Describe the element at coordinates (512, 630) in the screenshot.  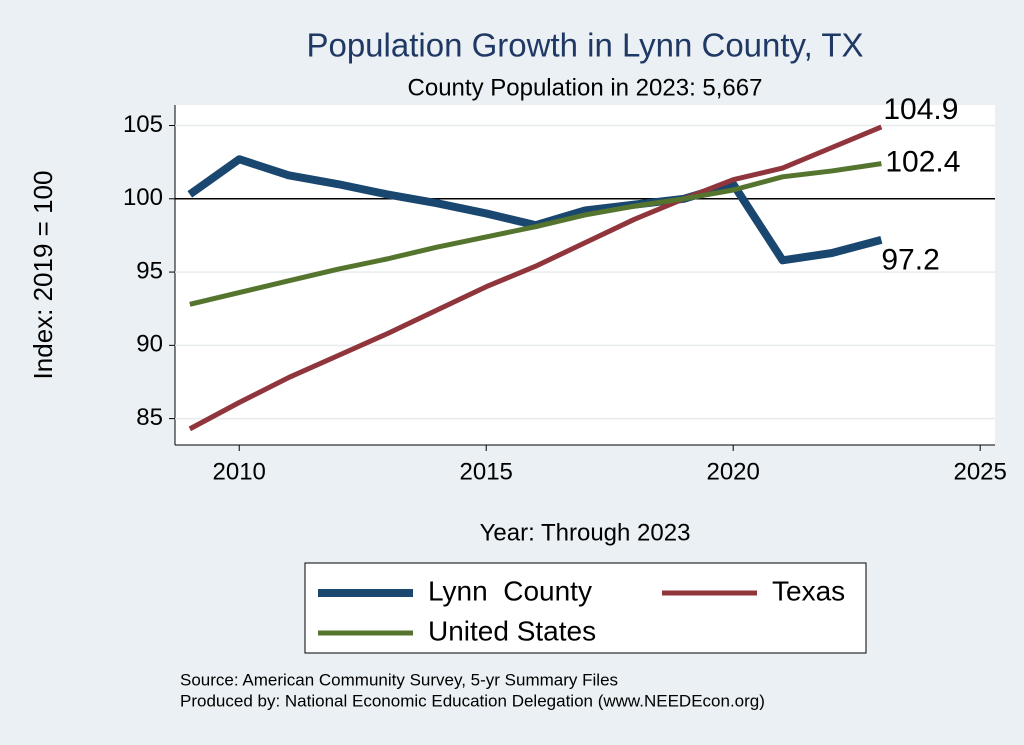
I see `legend-label: United States` at that location.